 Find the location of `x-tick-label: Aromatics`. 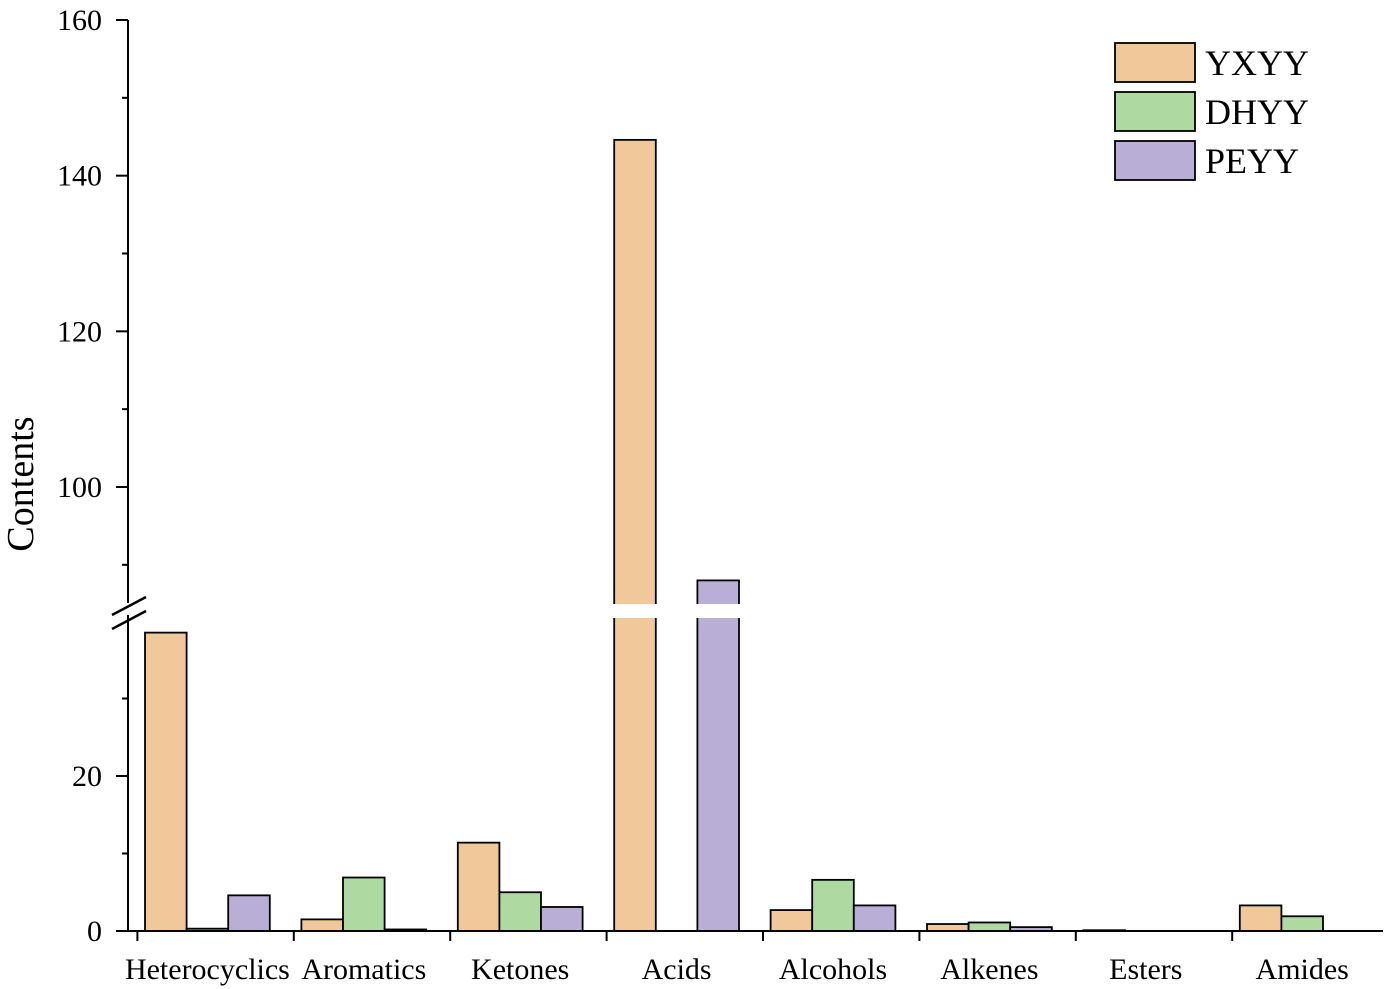

x-tick-label: Aromatics is located at coordinates (363, 969).